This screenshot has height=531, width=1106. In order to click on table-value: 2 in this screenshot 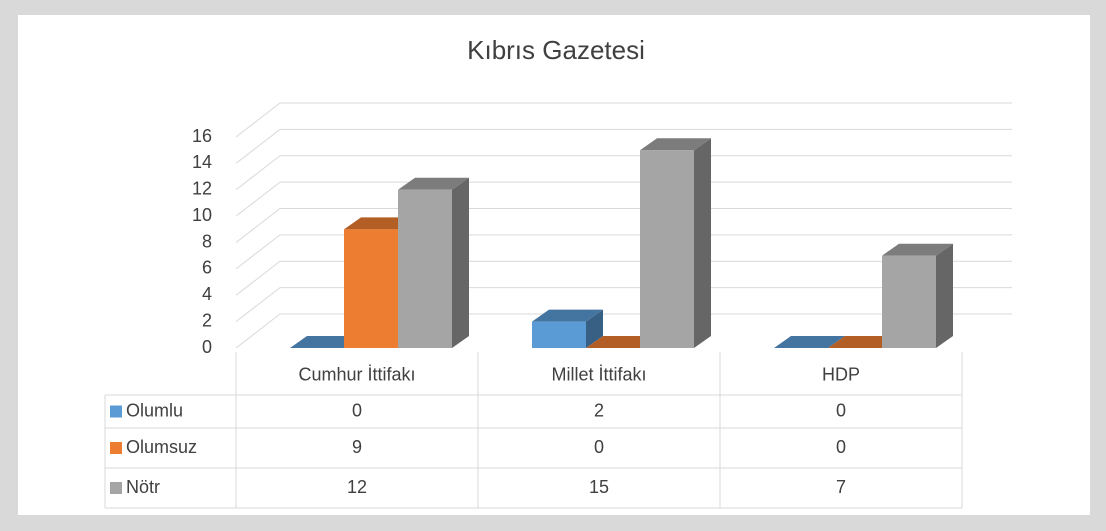, I will do `click(599, 410)`.